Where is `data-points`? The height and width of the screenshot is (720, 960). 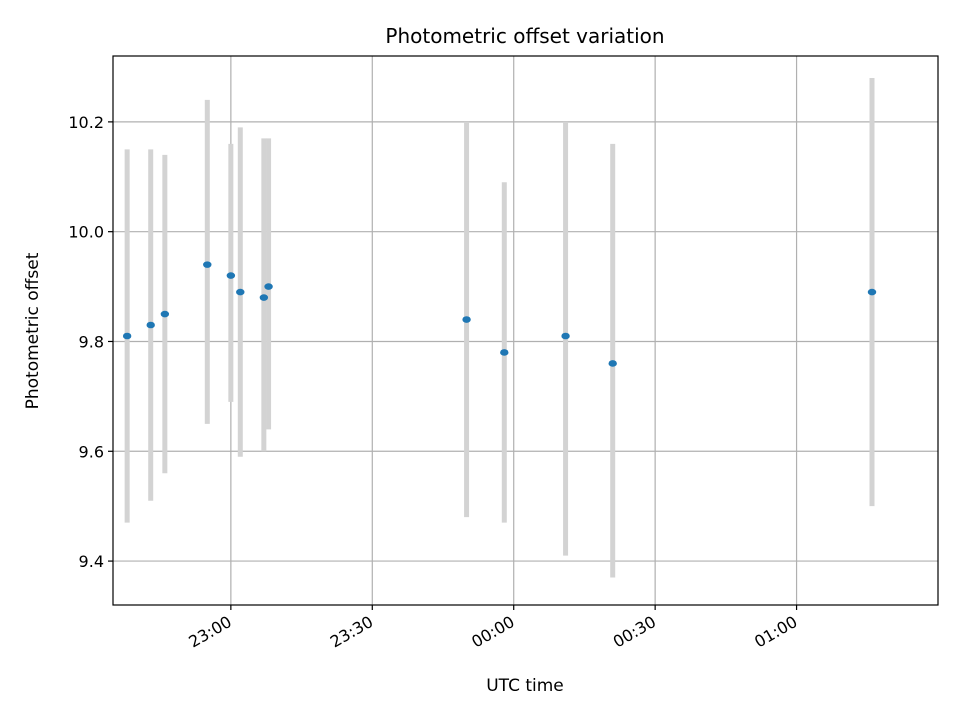 data-points is located at coordinates (499, 314).